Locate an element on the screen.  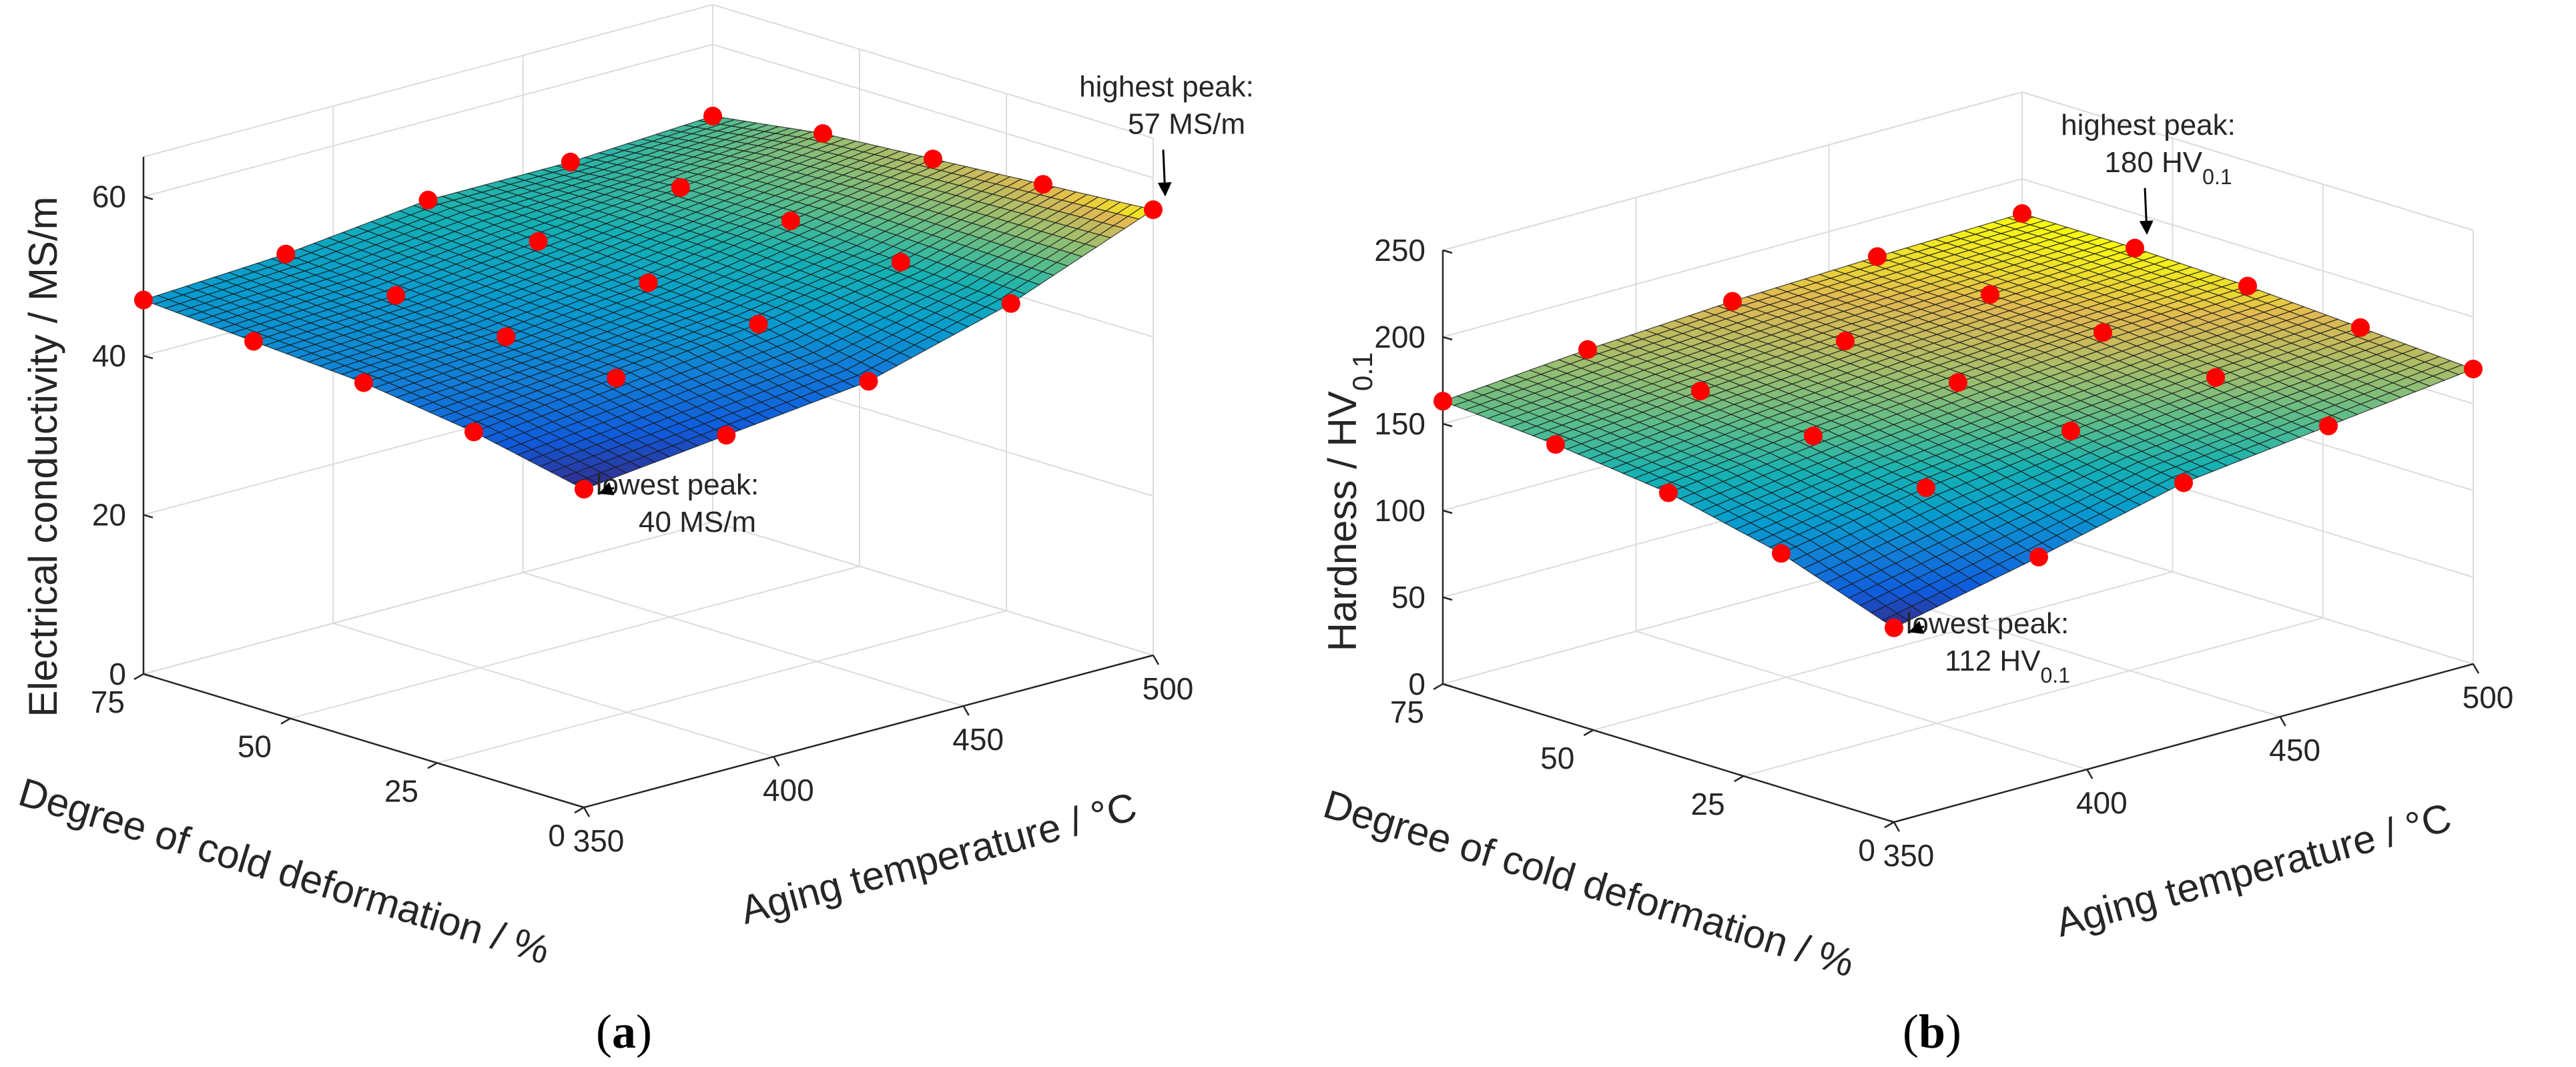
b-z-tick-label-1: 50 is located at coordinates (1408, 597).